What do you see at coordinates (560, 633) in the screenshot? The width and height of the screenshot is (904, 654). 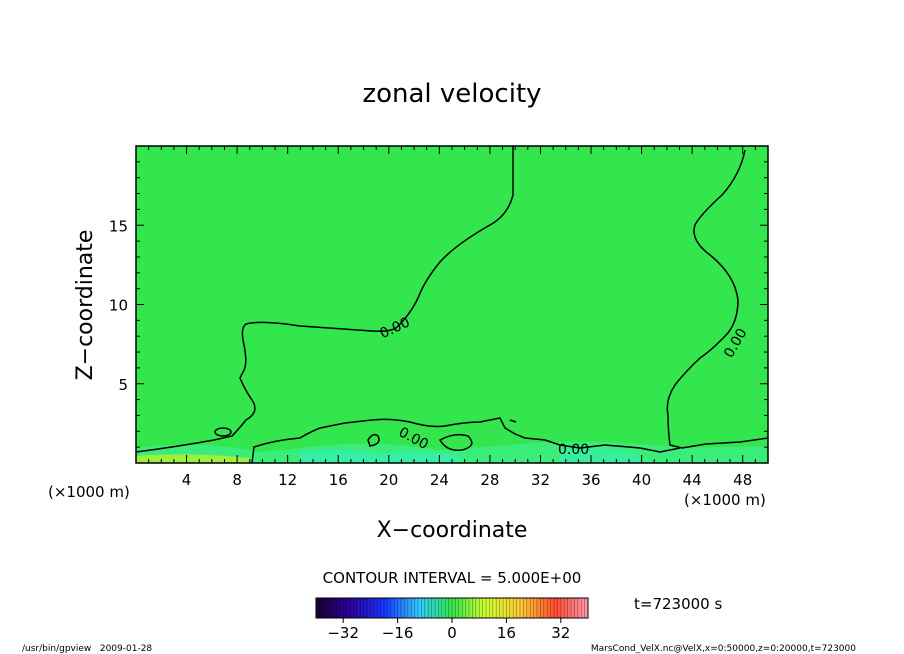 I see `colorbar-tick-label: 32` at bounding box center [560, 633].